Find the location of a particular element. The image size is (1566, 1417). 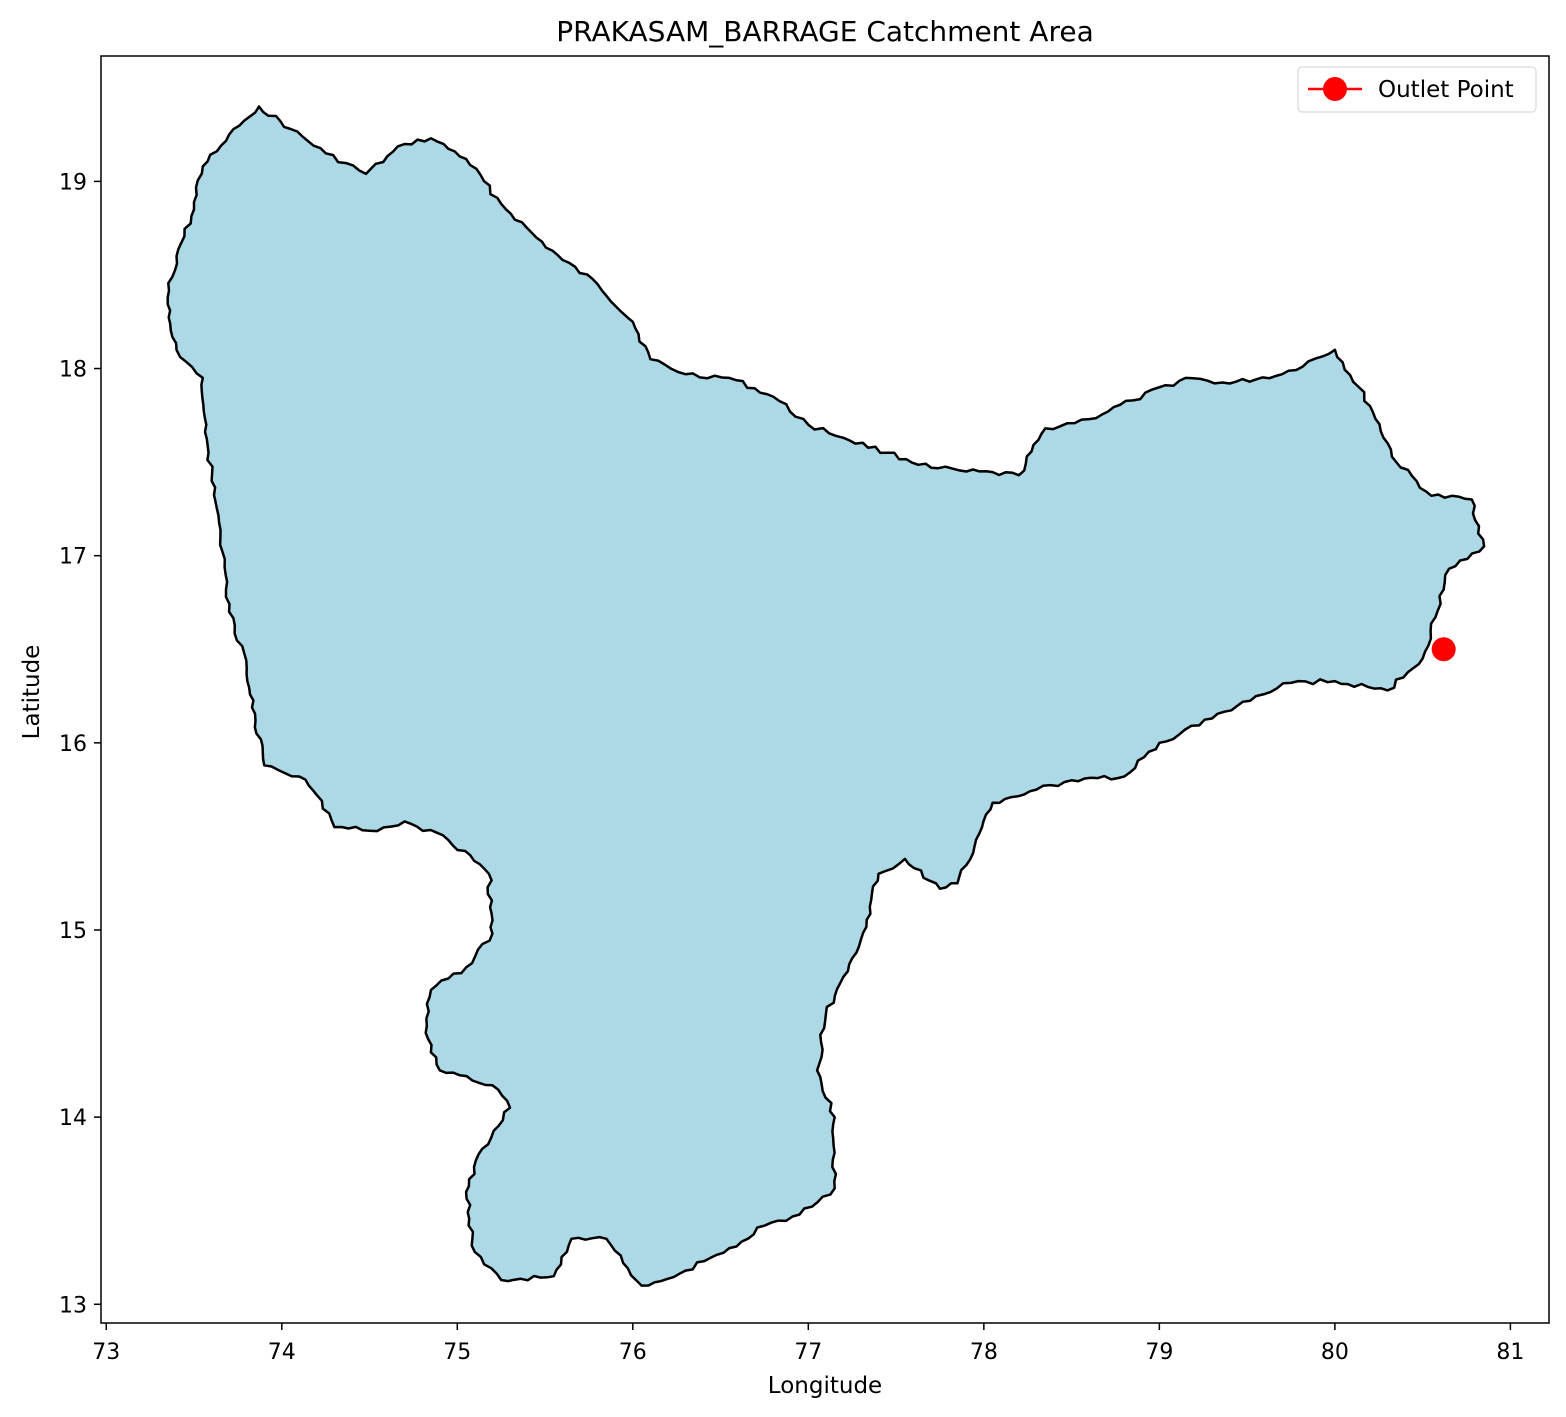

legend-label-outlet-point: Outlet Point is located at coordinates (1446, 90).